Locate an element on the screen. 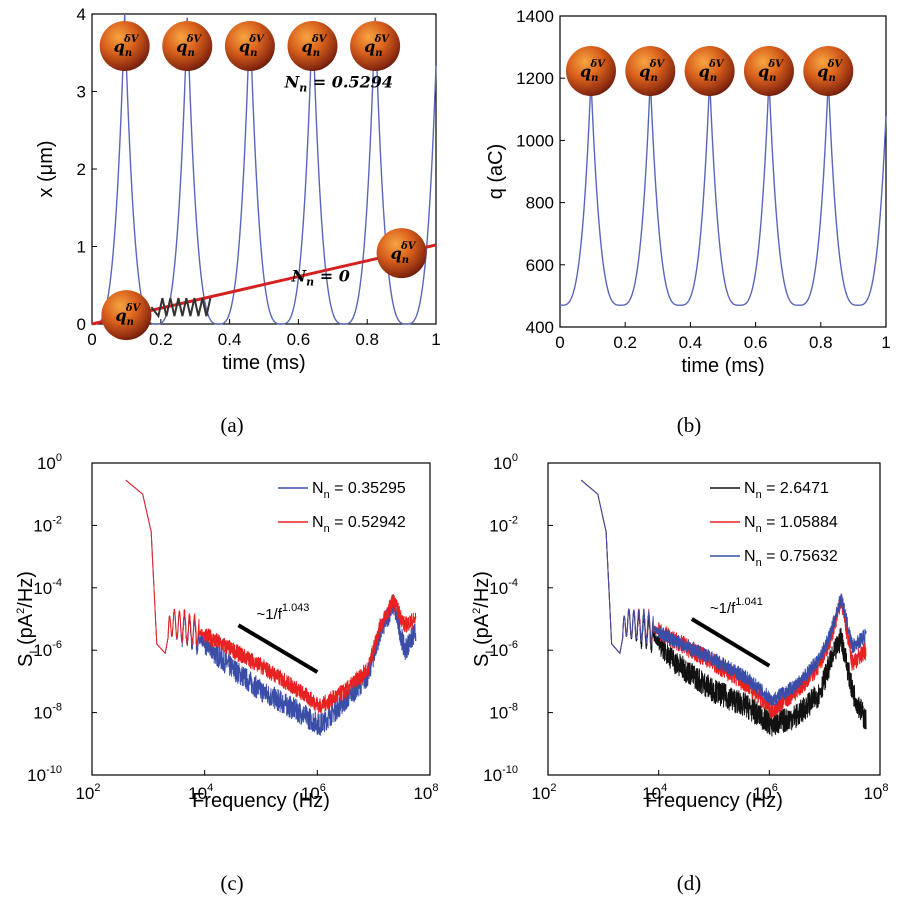  text-part: = 0.35295 is located at coordinates (368, 488).